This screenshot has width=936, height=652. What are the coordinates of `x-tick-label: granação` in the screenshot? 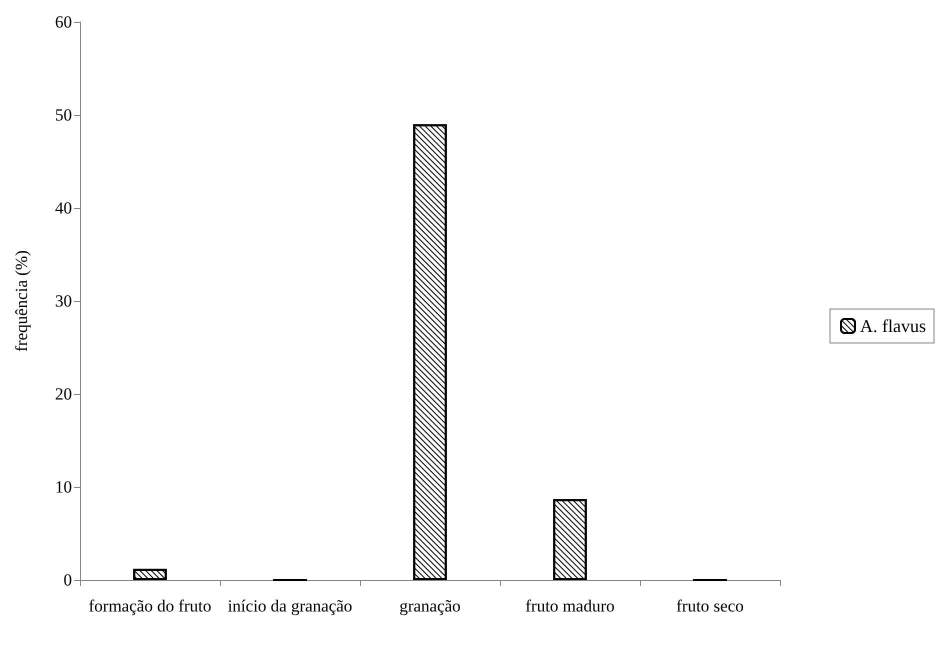 It's located at (430, 606).